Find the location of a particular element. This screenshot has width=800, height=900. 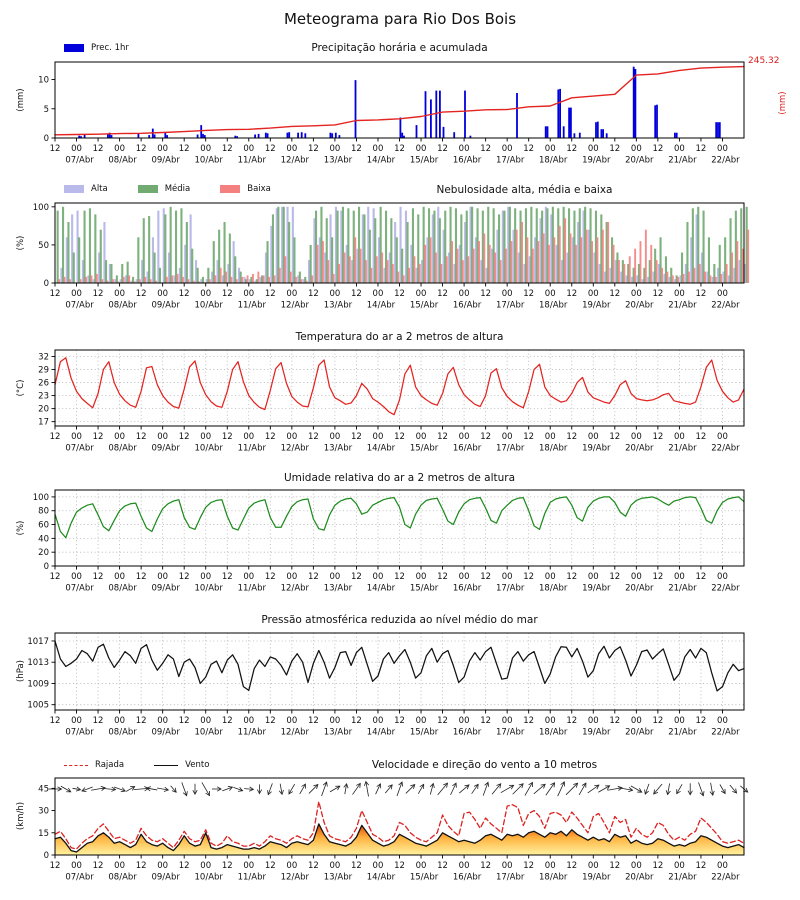

prec-1hr-swatch is located at coordinates (74, 48).